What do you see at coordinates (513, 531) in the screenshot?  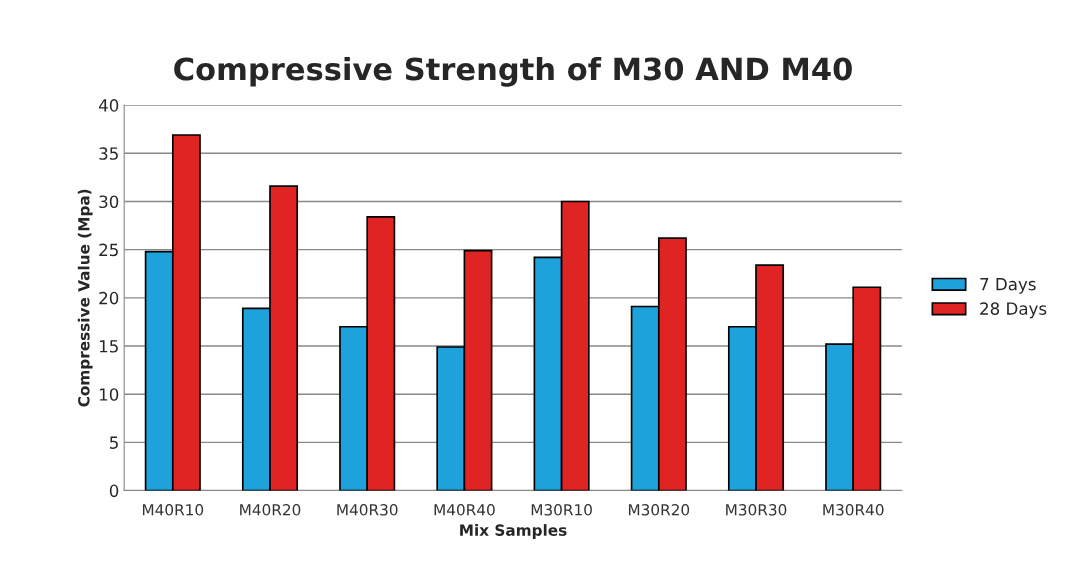 I see `x-axis-title: Mix Samples` at bounding box center [513, 531].